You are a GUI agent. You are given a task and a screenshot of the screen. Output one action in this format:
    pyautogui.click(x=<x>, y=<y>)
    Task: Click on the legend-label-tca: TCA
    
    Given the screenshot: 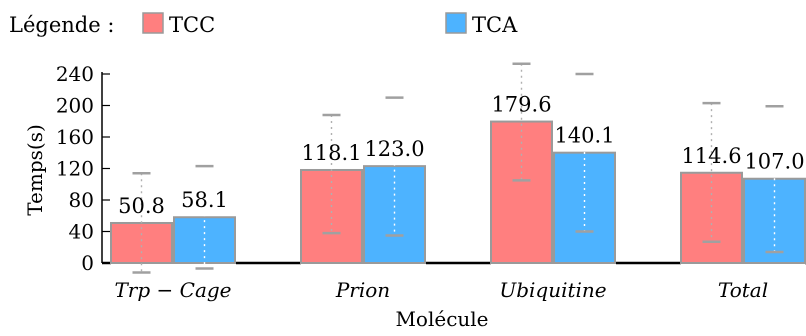 What is the action you would take?
    pyautogui.click(x=495, y=25)
    